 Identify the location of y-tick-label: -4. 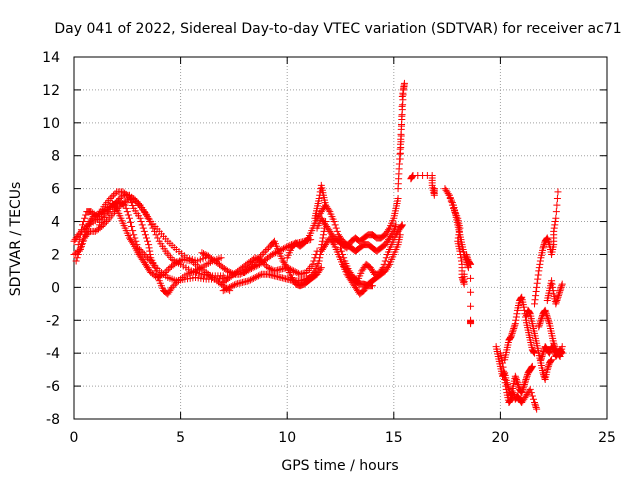
(53, 354).